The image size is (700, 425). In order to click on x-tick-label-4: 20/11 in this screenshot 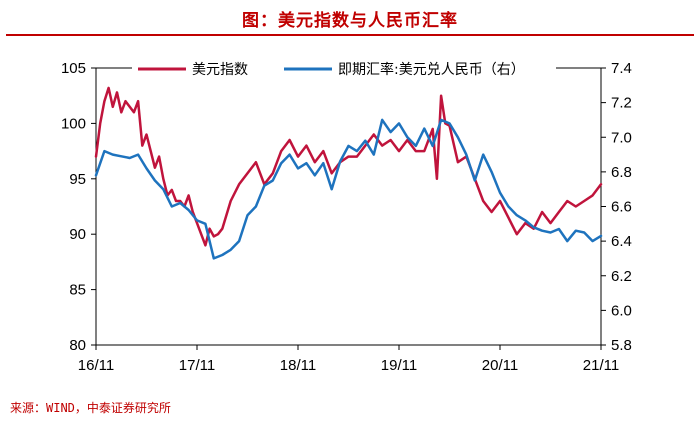, I will do `click(500, 365)`.